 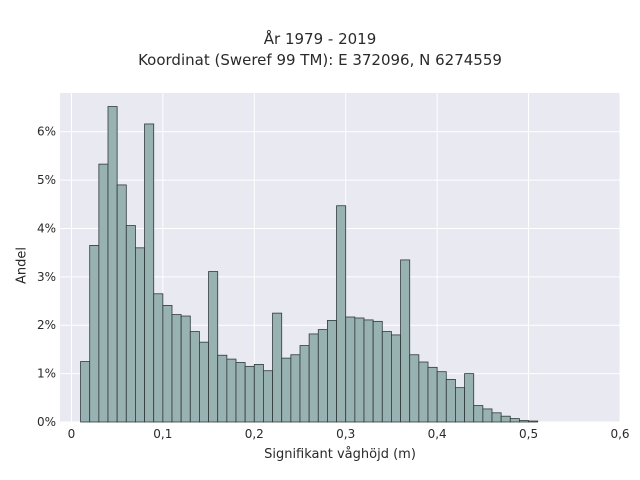 I want to click on y-axis-label: Andel, so click(x=22, y=265).